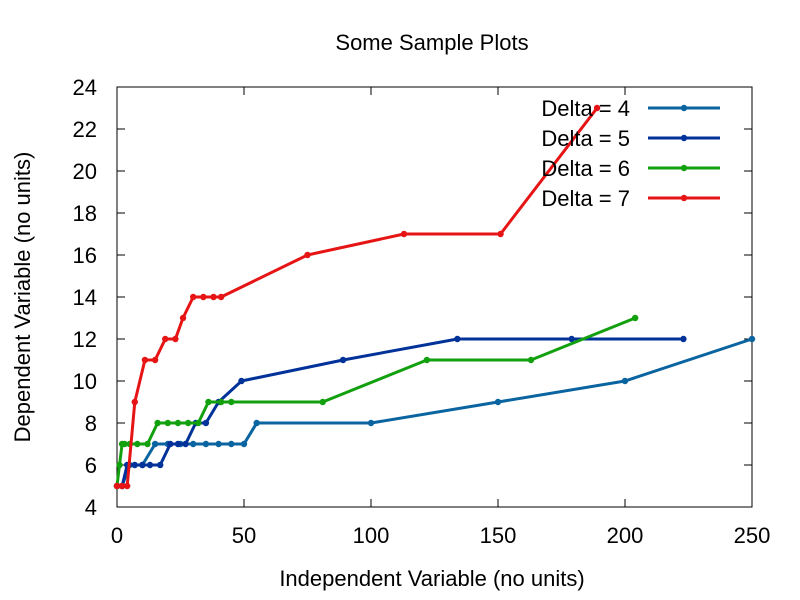 This screenshot has height=600, width=800. What do you see at coordinates (498, 535) in the screenshot?
I see `x-tick-label: 150` at bounding box center [498, 535].